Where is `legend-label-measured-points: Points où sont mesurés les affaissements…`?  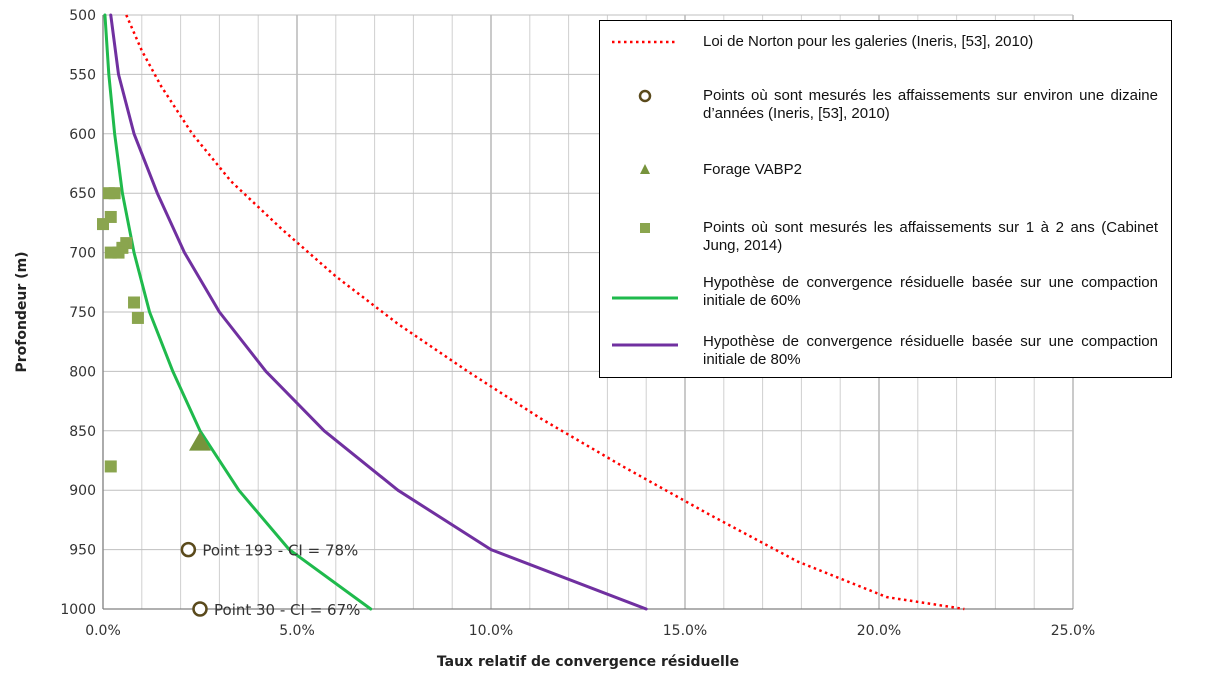
legend-label-measured-points: Points où sont mesurés les affaissements… is located at coordinates (930, 104).